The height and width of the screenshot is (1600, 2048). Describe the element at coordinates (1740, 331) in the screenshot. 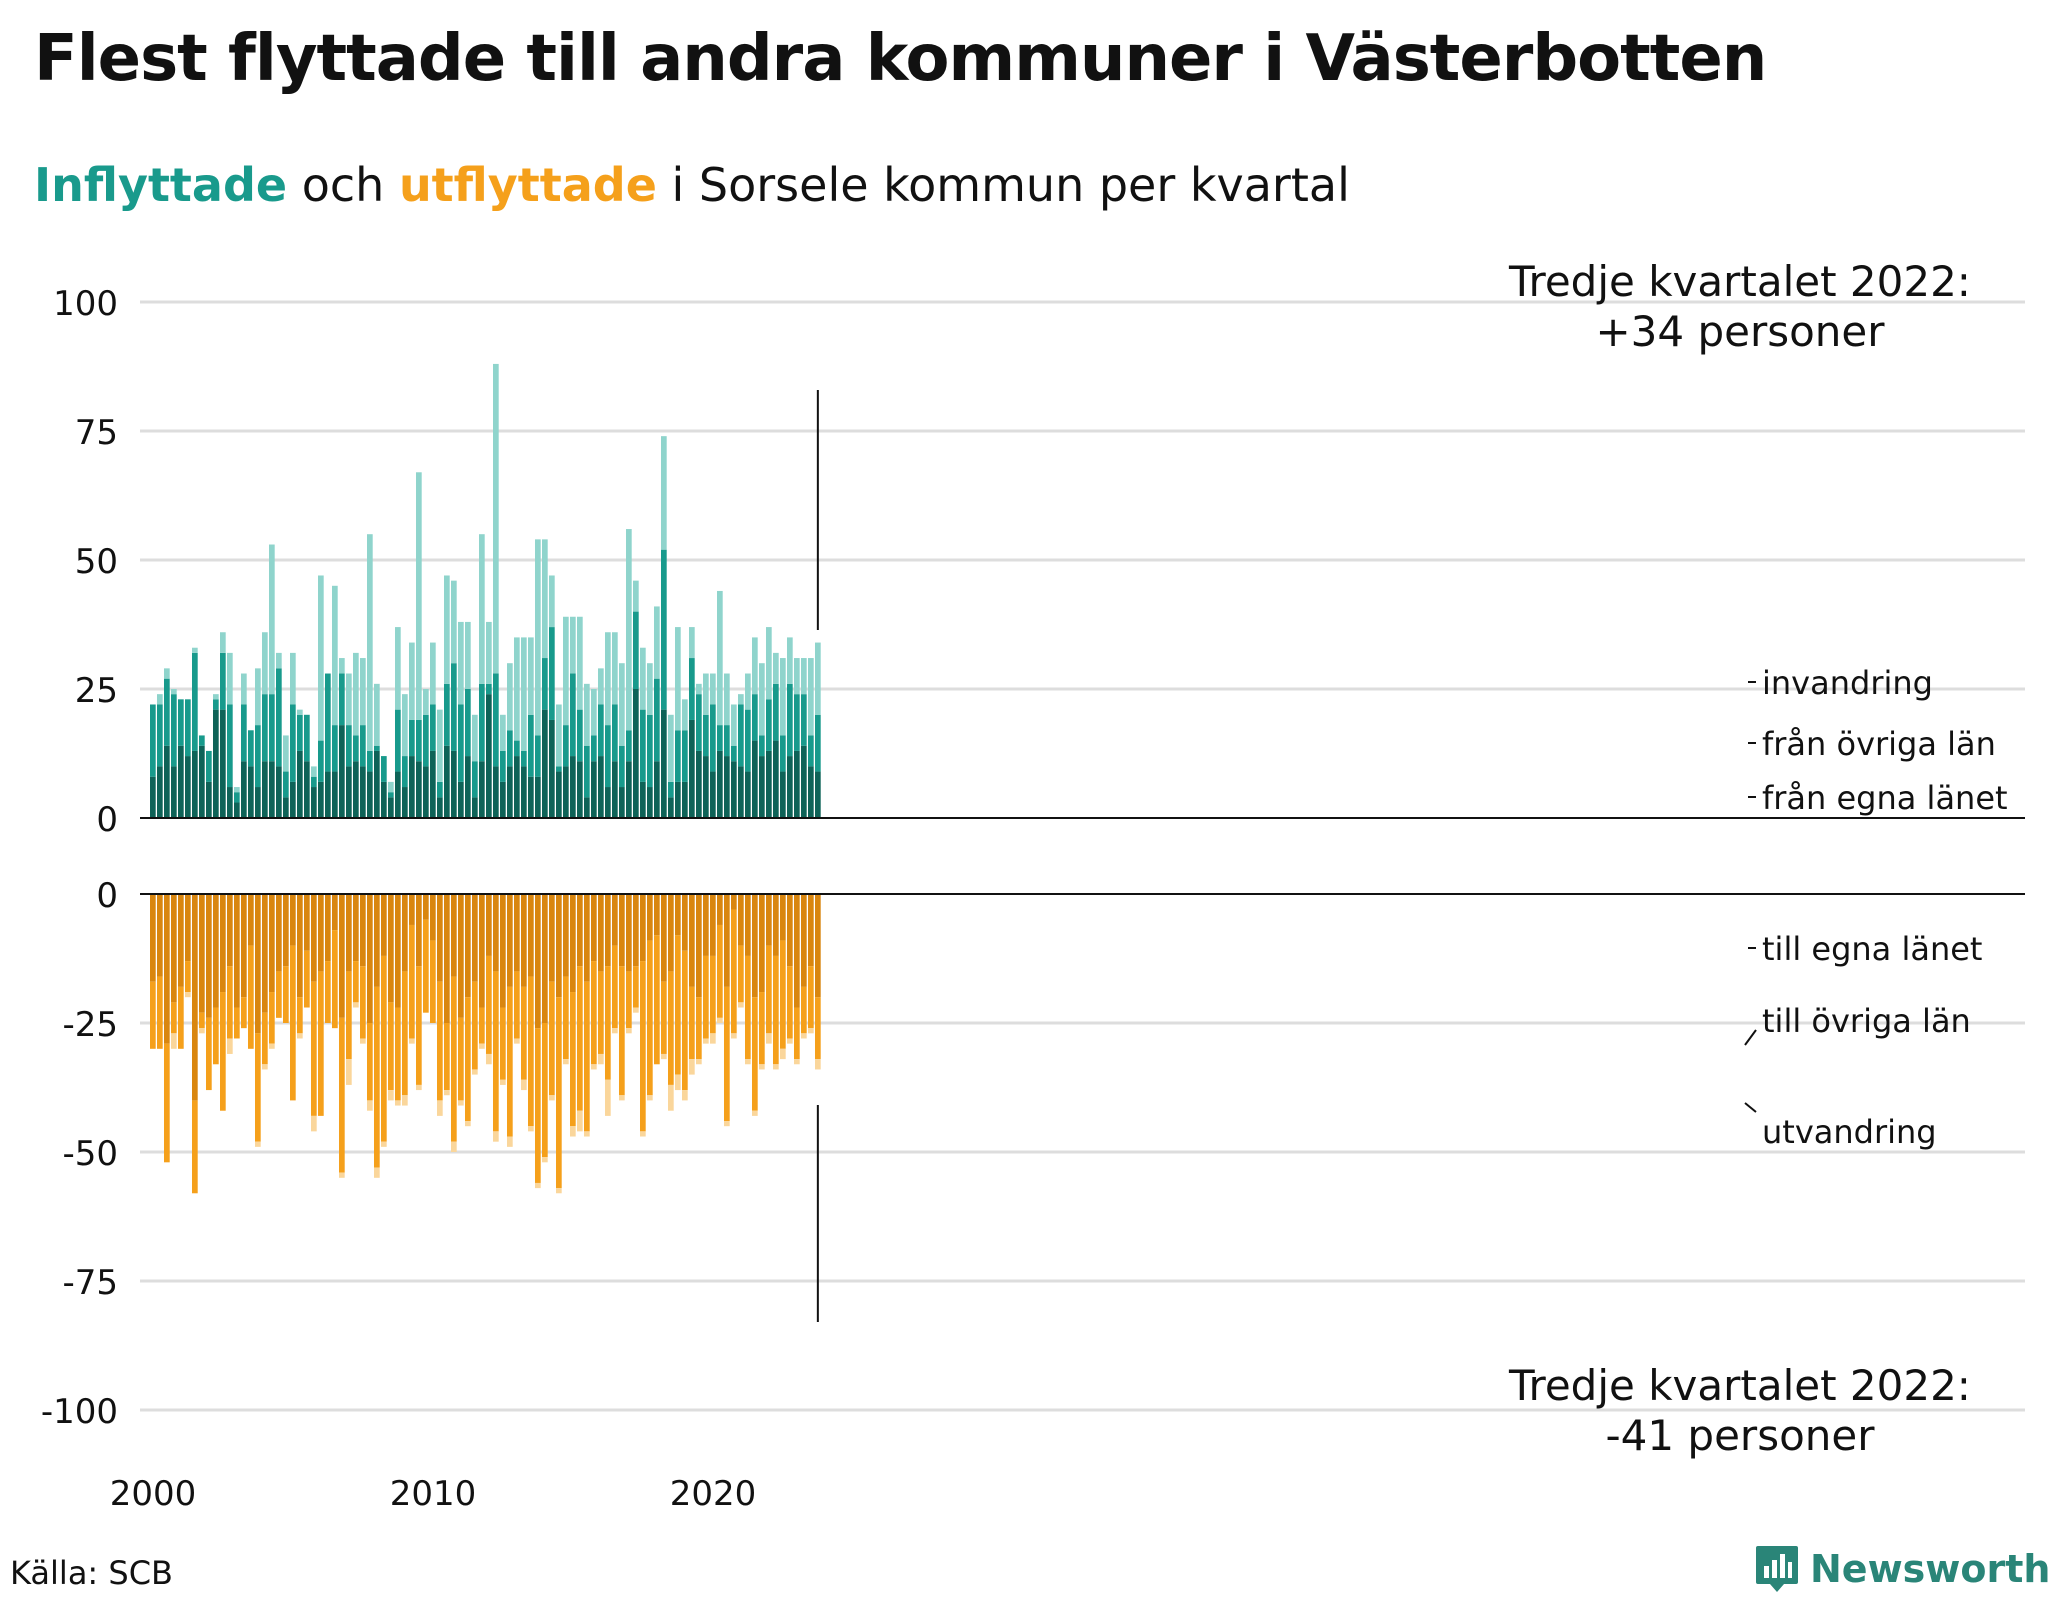

I see `annotation-top-line2: +34 personer` at that location.